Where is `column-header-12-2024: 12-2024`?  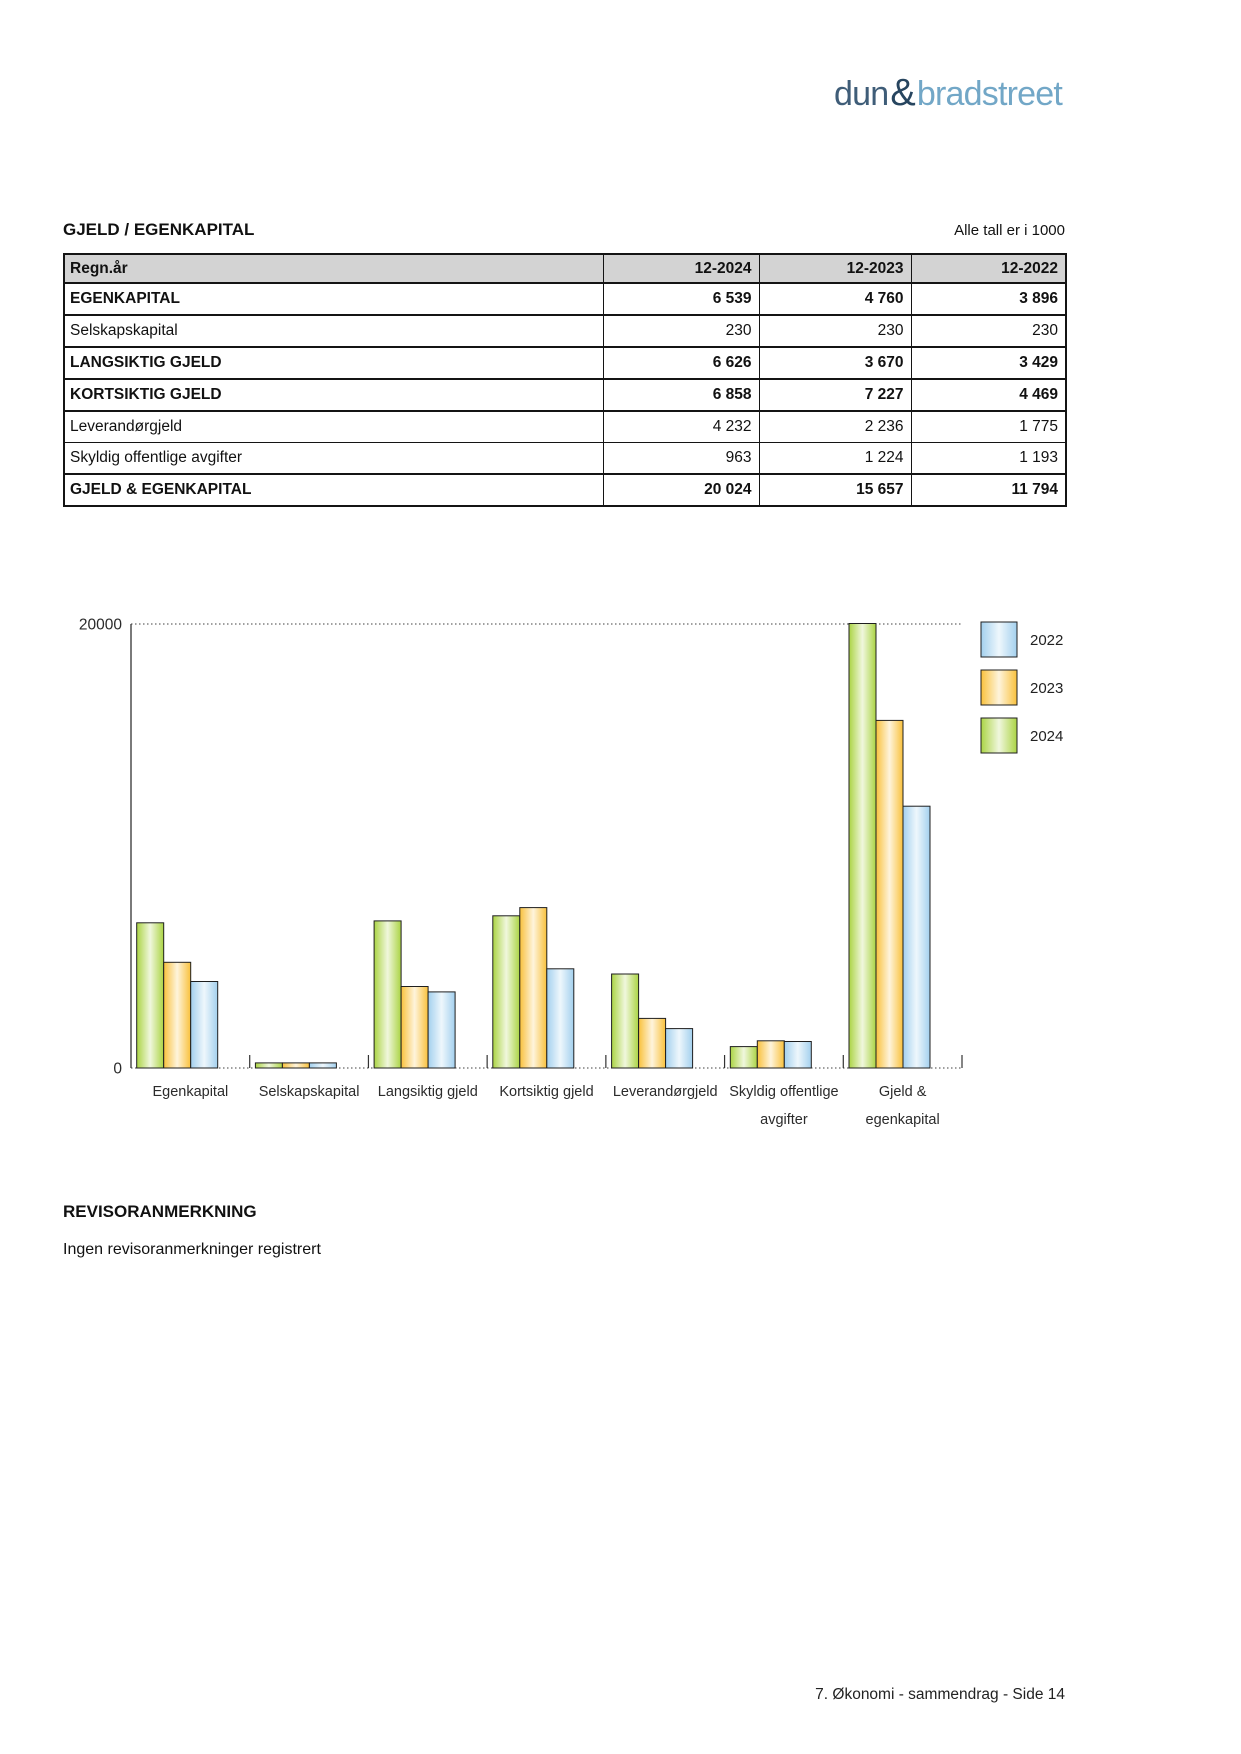
column-header-12-2024: 12-2024 is located at coordinates (681, 268).